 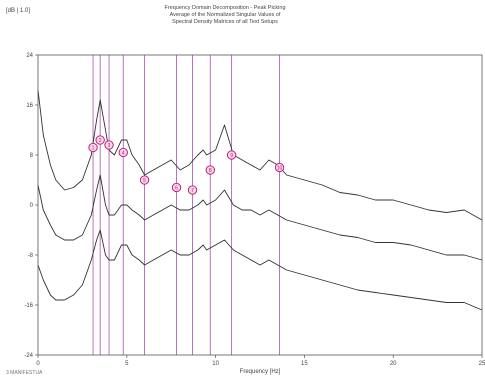 I want to click on y-tick-label: 16, so click(x=29, y=106).